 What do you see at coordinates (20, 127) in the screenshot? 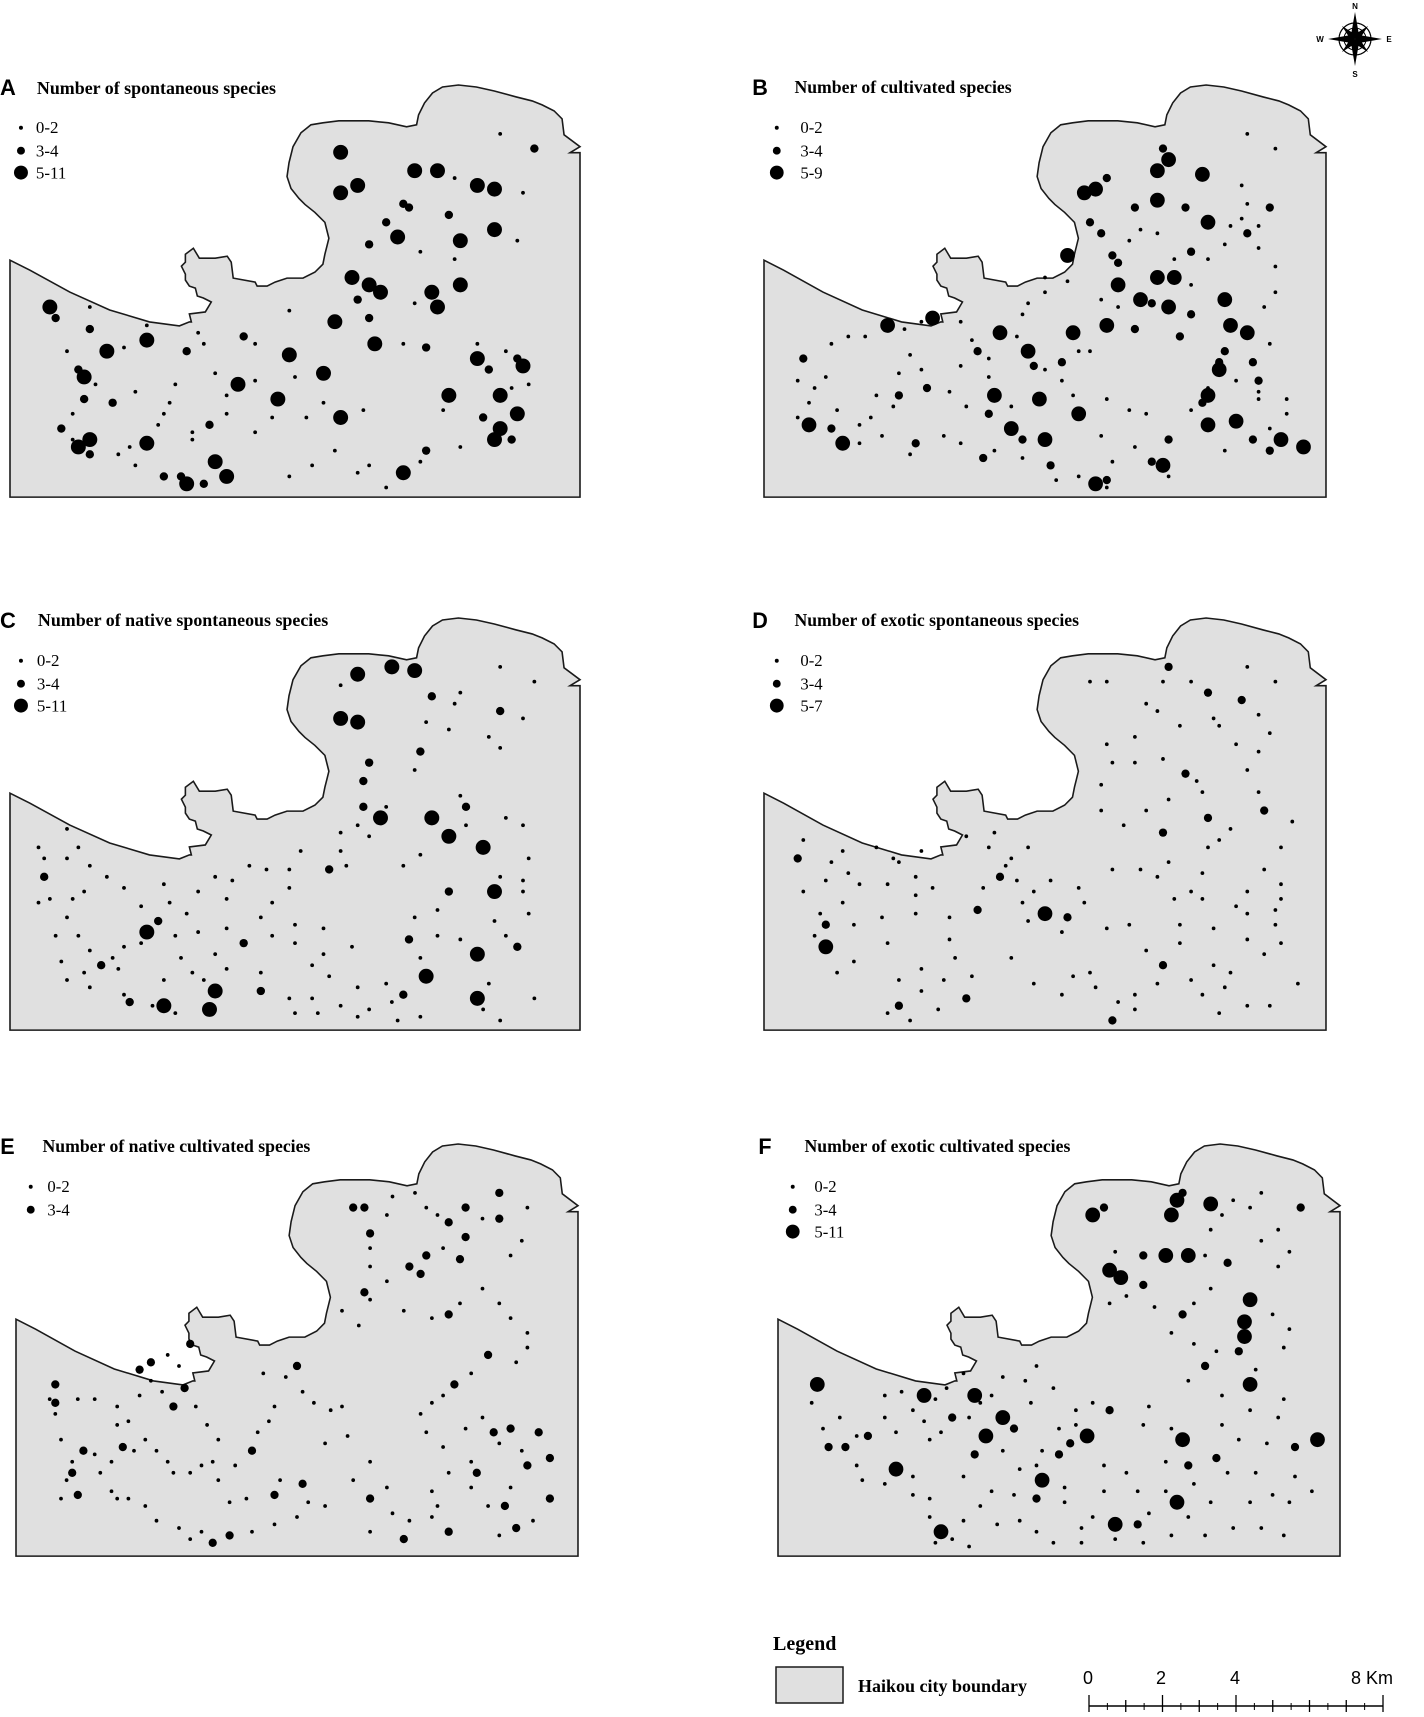
I see `legend-small-dot` at bounding box center [20, 127].